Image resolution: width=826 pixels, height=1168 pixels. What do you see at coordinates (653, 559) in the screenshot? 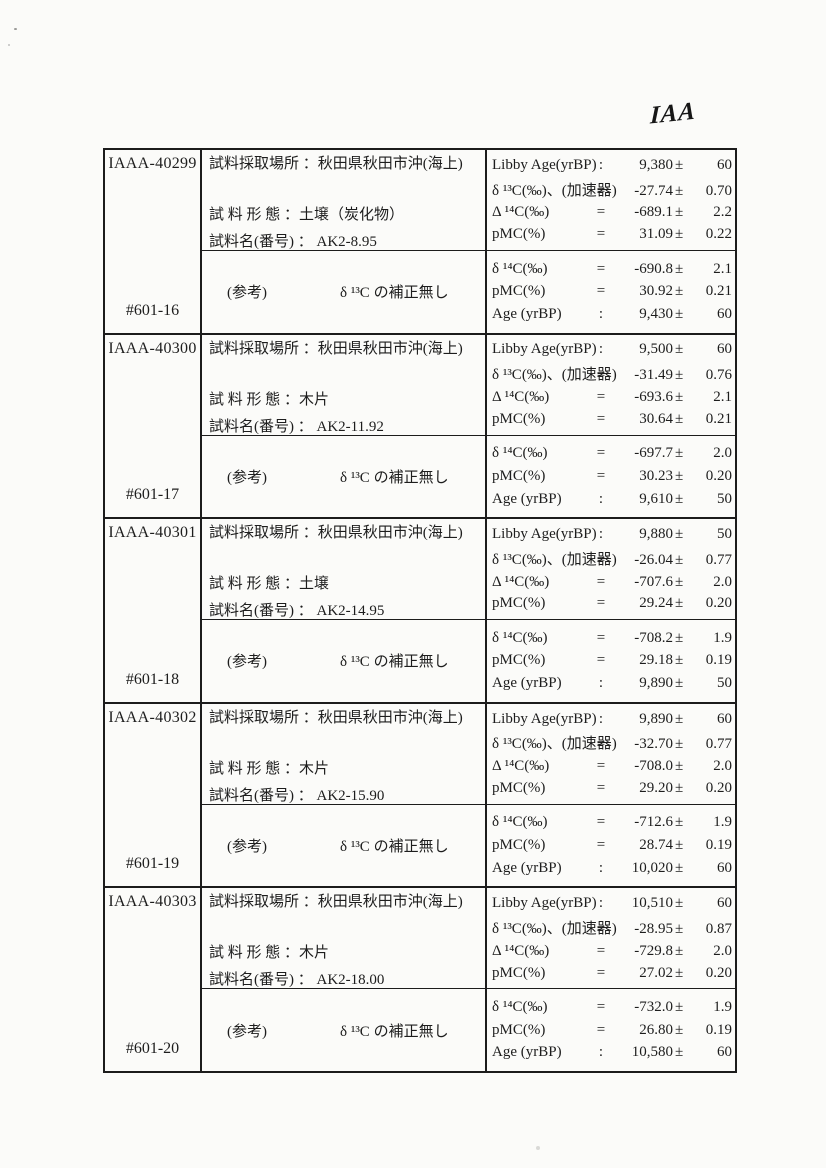
I see `measurement-value: -26.04` at bounding box center [653, 559].